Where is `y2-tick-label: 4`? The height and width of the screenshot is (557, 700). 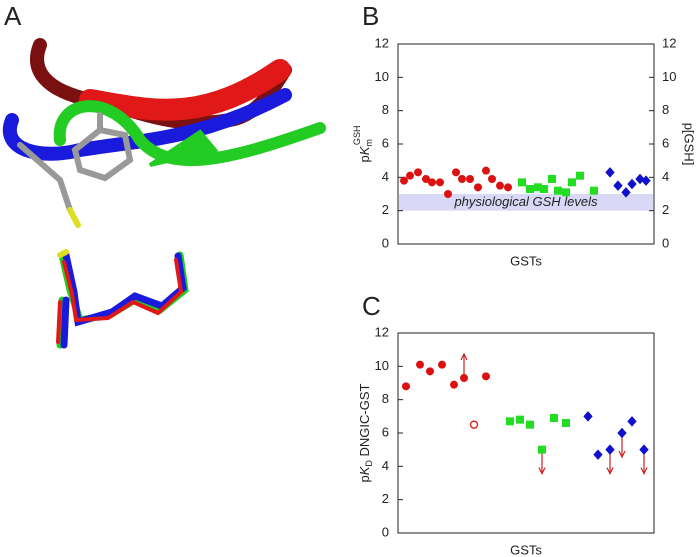 y2-tick-label: 4 is located at coordinates (665, 176).